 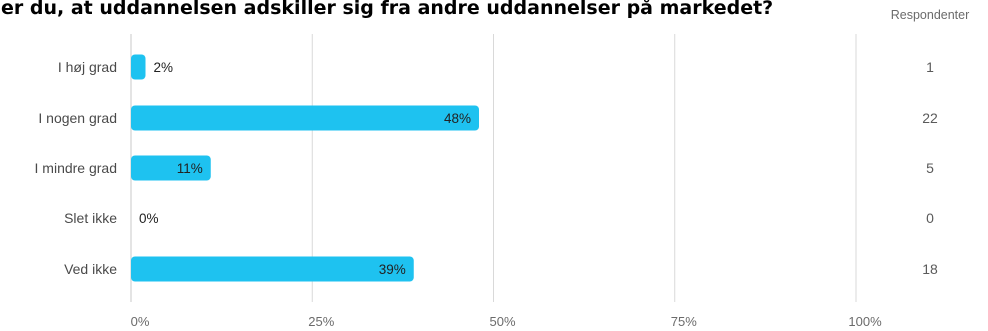 What do you see at coordinates (149, 218) in the screenshot?
I see `data-label: 0%` at bounding box center [149, 218].